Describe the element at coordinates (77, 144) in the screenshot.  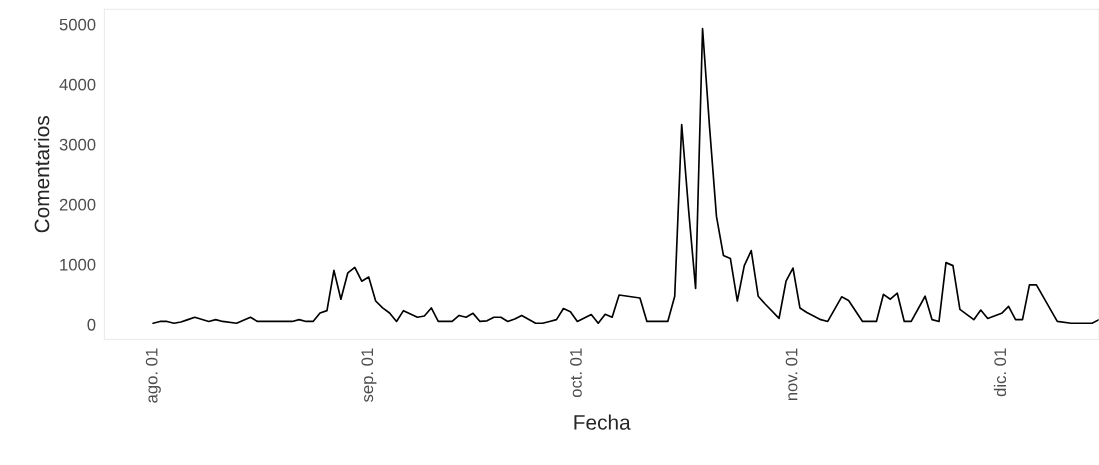
I see `y-tick-label: 3000` at that location.